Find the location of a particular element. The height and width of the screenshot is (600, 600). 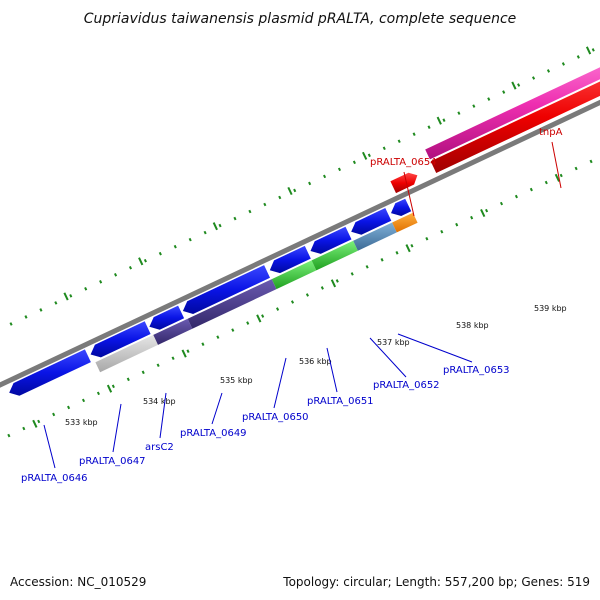

pRALTA_0646-feature is located at coordinates (50, 372).